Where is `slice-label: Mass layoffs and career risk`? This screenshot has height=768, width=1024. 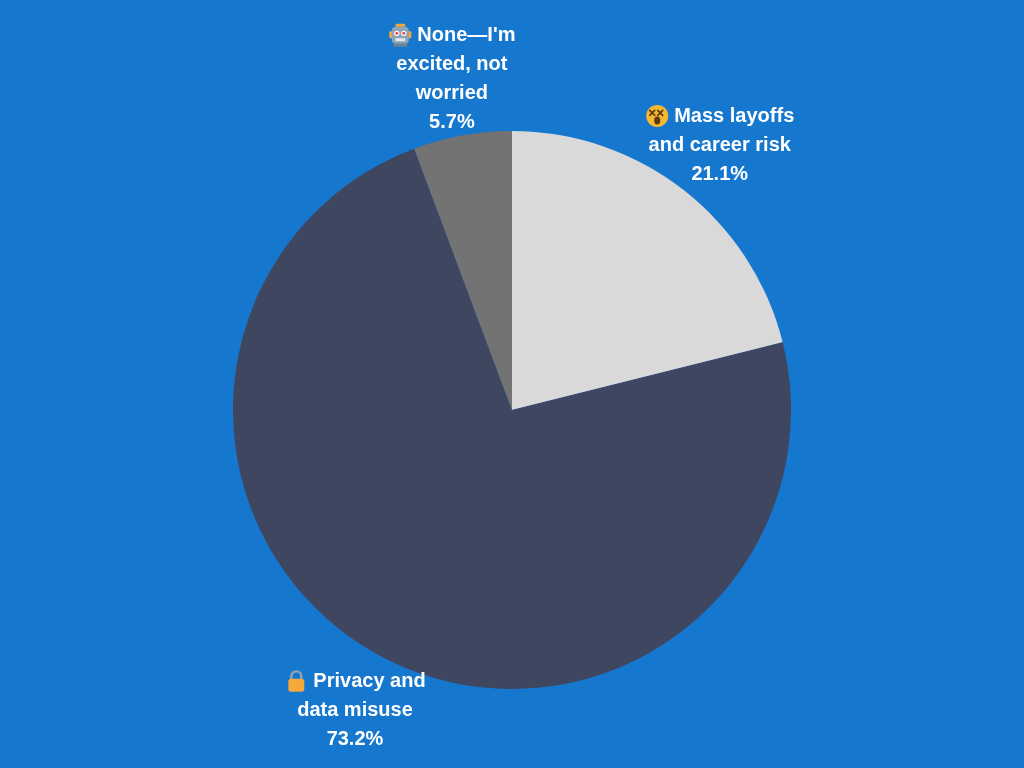 slice-label: Mass layoffs and career risk is located at coordinates (721, 129).